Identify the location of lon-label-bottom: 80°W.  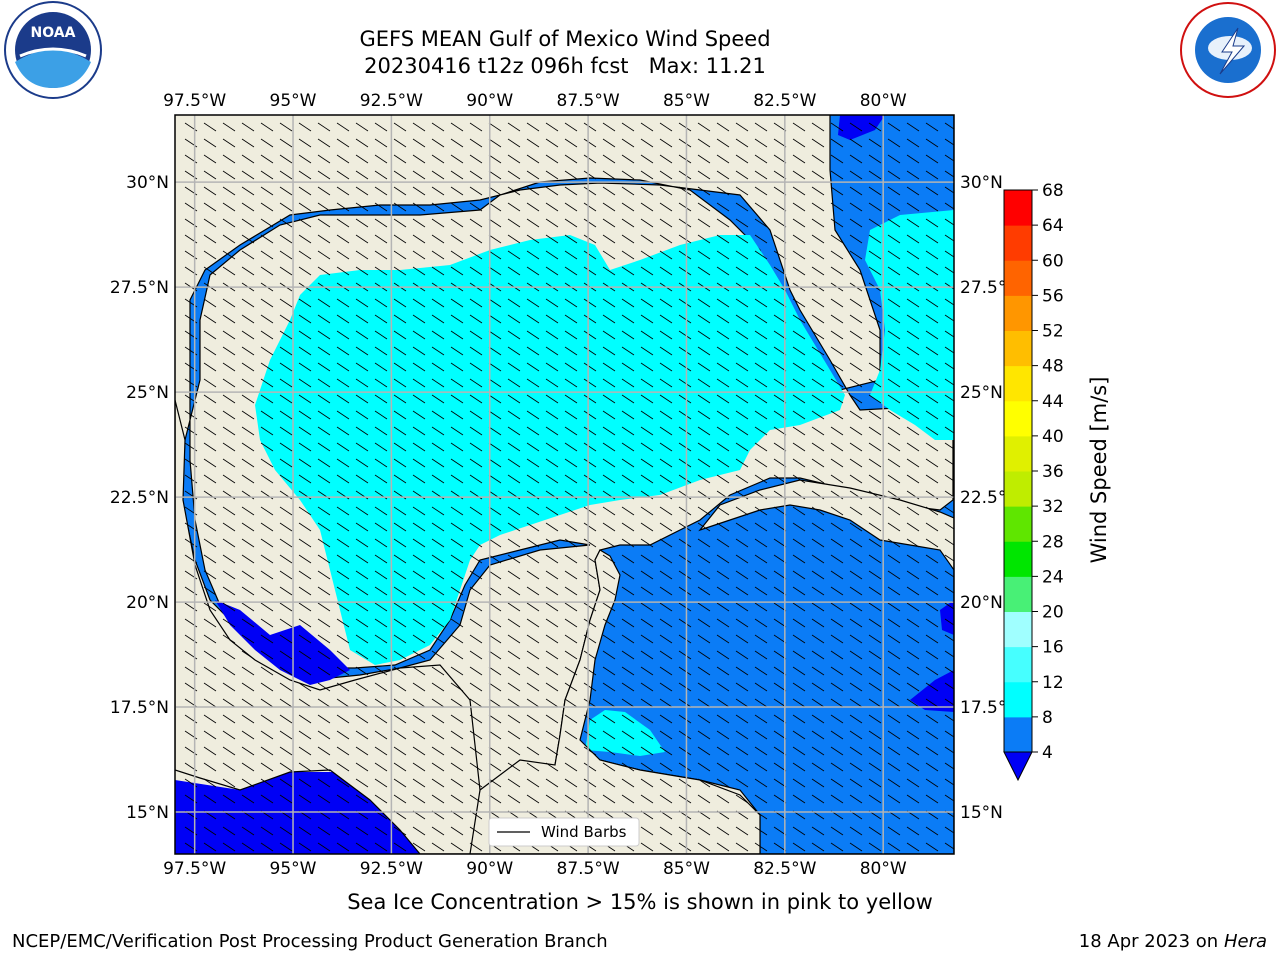
(883, 869).